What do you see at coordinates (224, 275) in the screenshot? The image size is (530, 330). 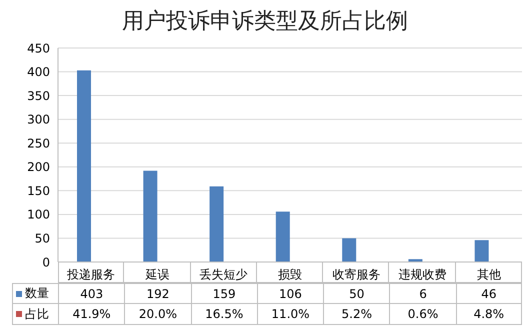 I see `x-tick-label: 丢失短少` at bounding box center [224, 275].